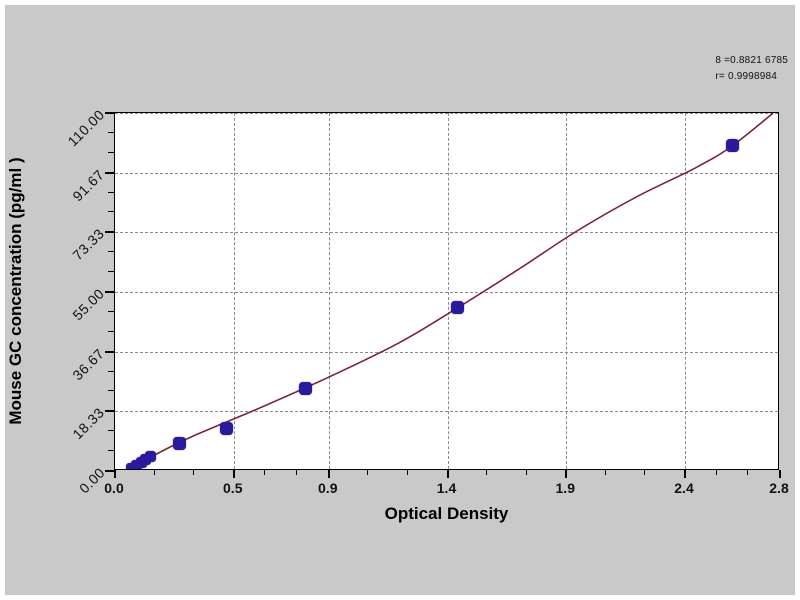 The width and height of the screenshot is (800, 600). Describe the element at coordinates (88, 244) in the screenshot. I see `y-tick-label: 73.33` at that location.